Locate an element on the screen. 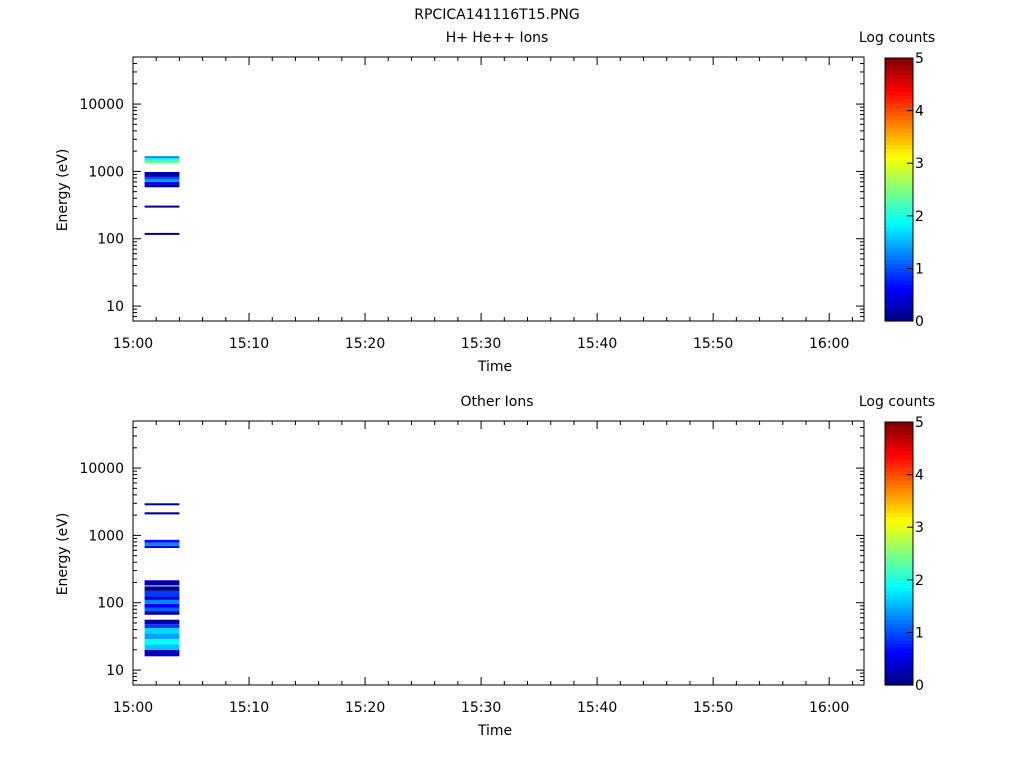 The height and width of the screenshot is (768, 1024). x-tick-label: 15:00 is located at coordinates (133, 344).